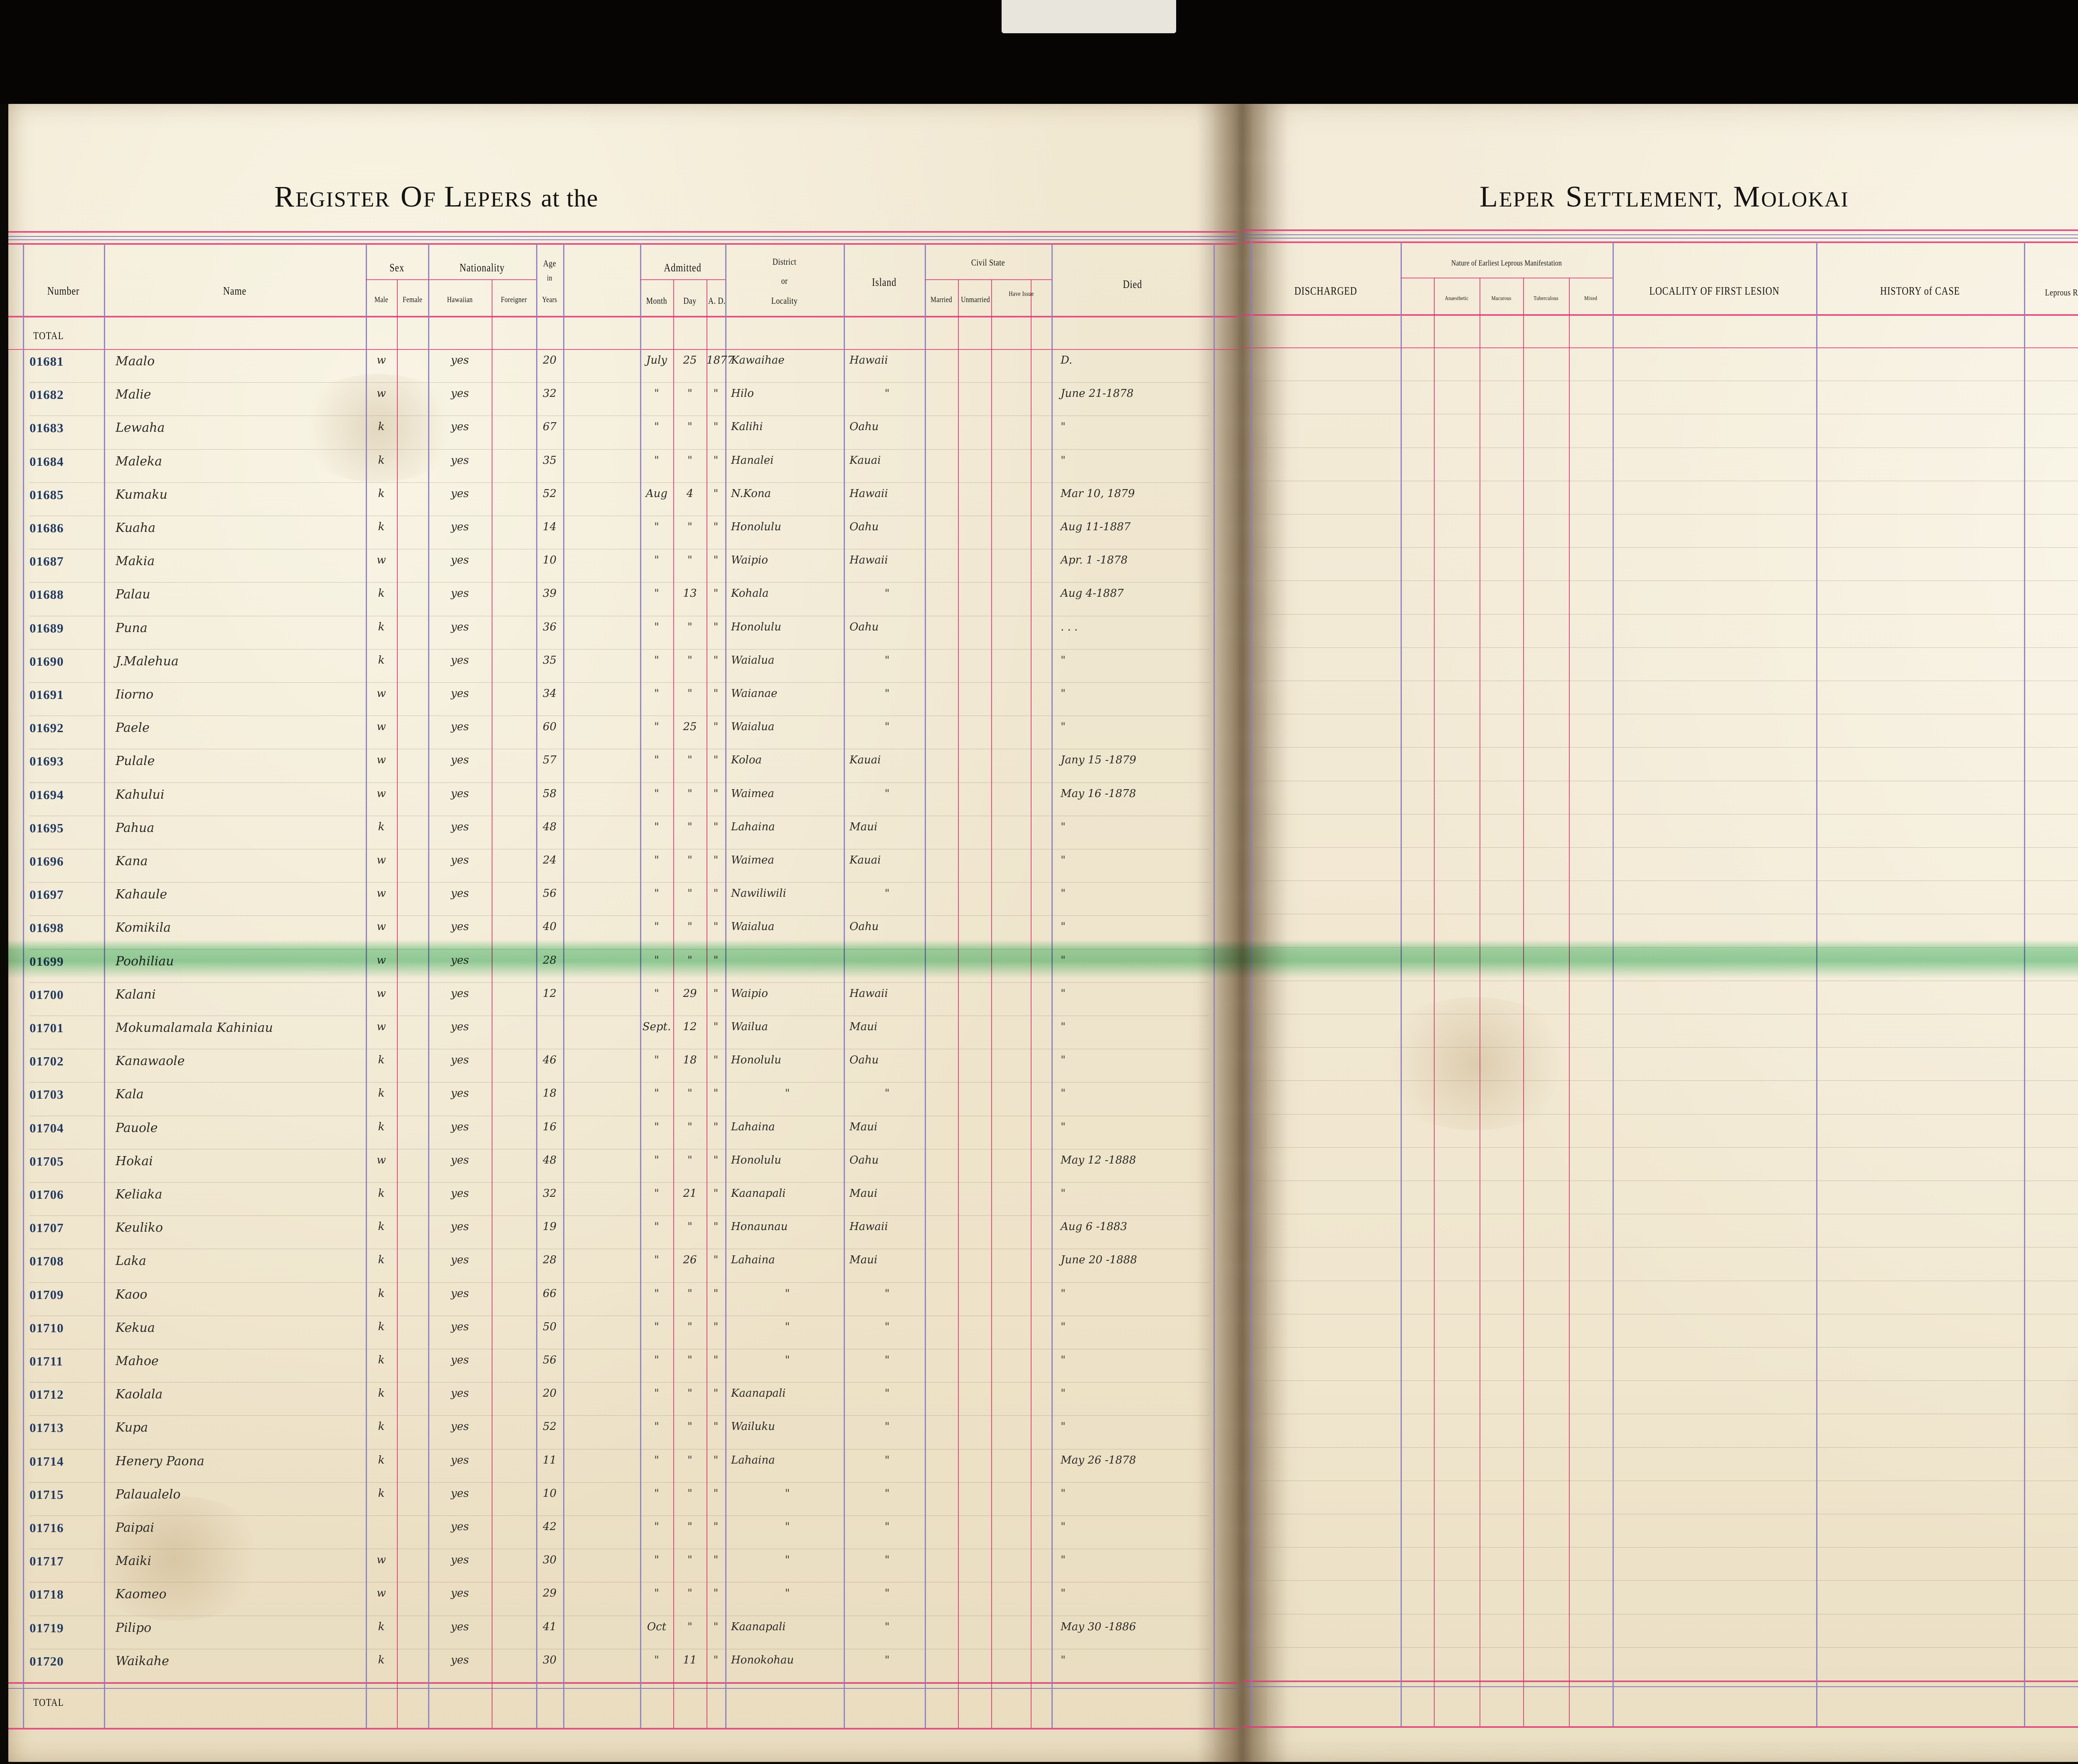 This screenshot has height=1764, width=2078. I want to click on table-row: 01710 Kekua k yes 50 " " " " " ", so click(1043, 1332).